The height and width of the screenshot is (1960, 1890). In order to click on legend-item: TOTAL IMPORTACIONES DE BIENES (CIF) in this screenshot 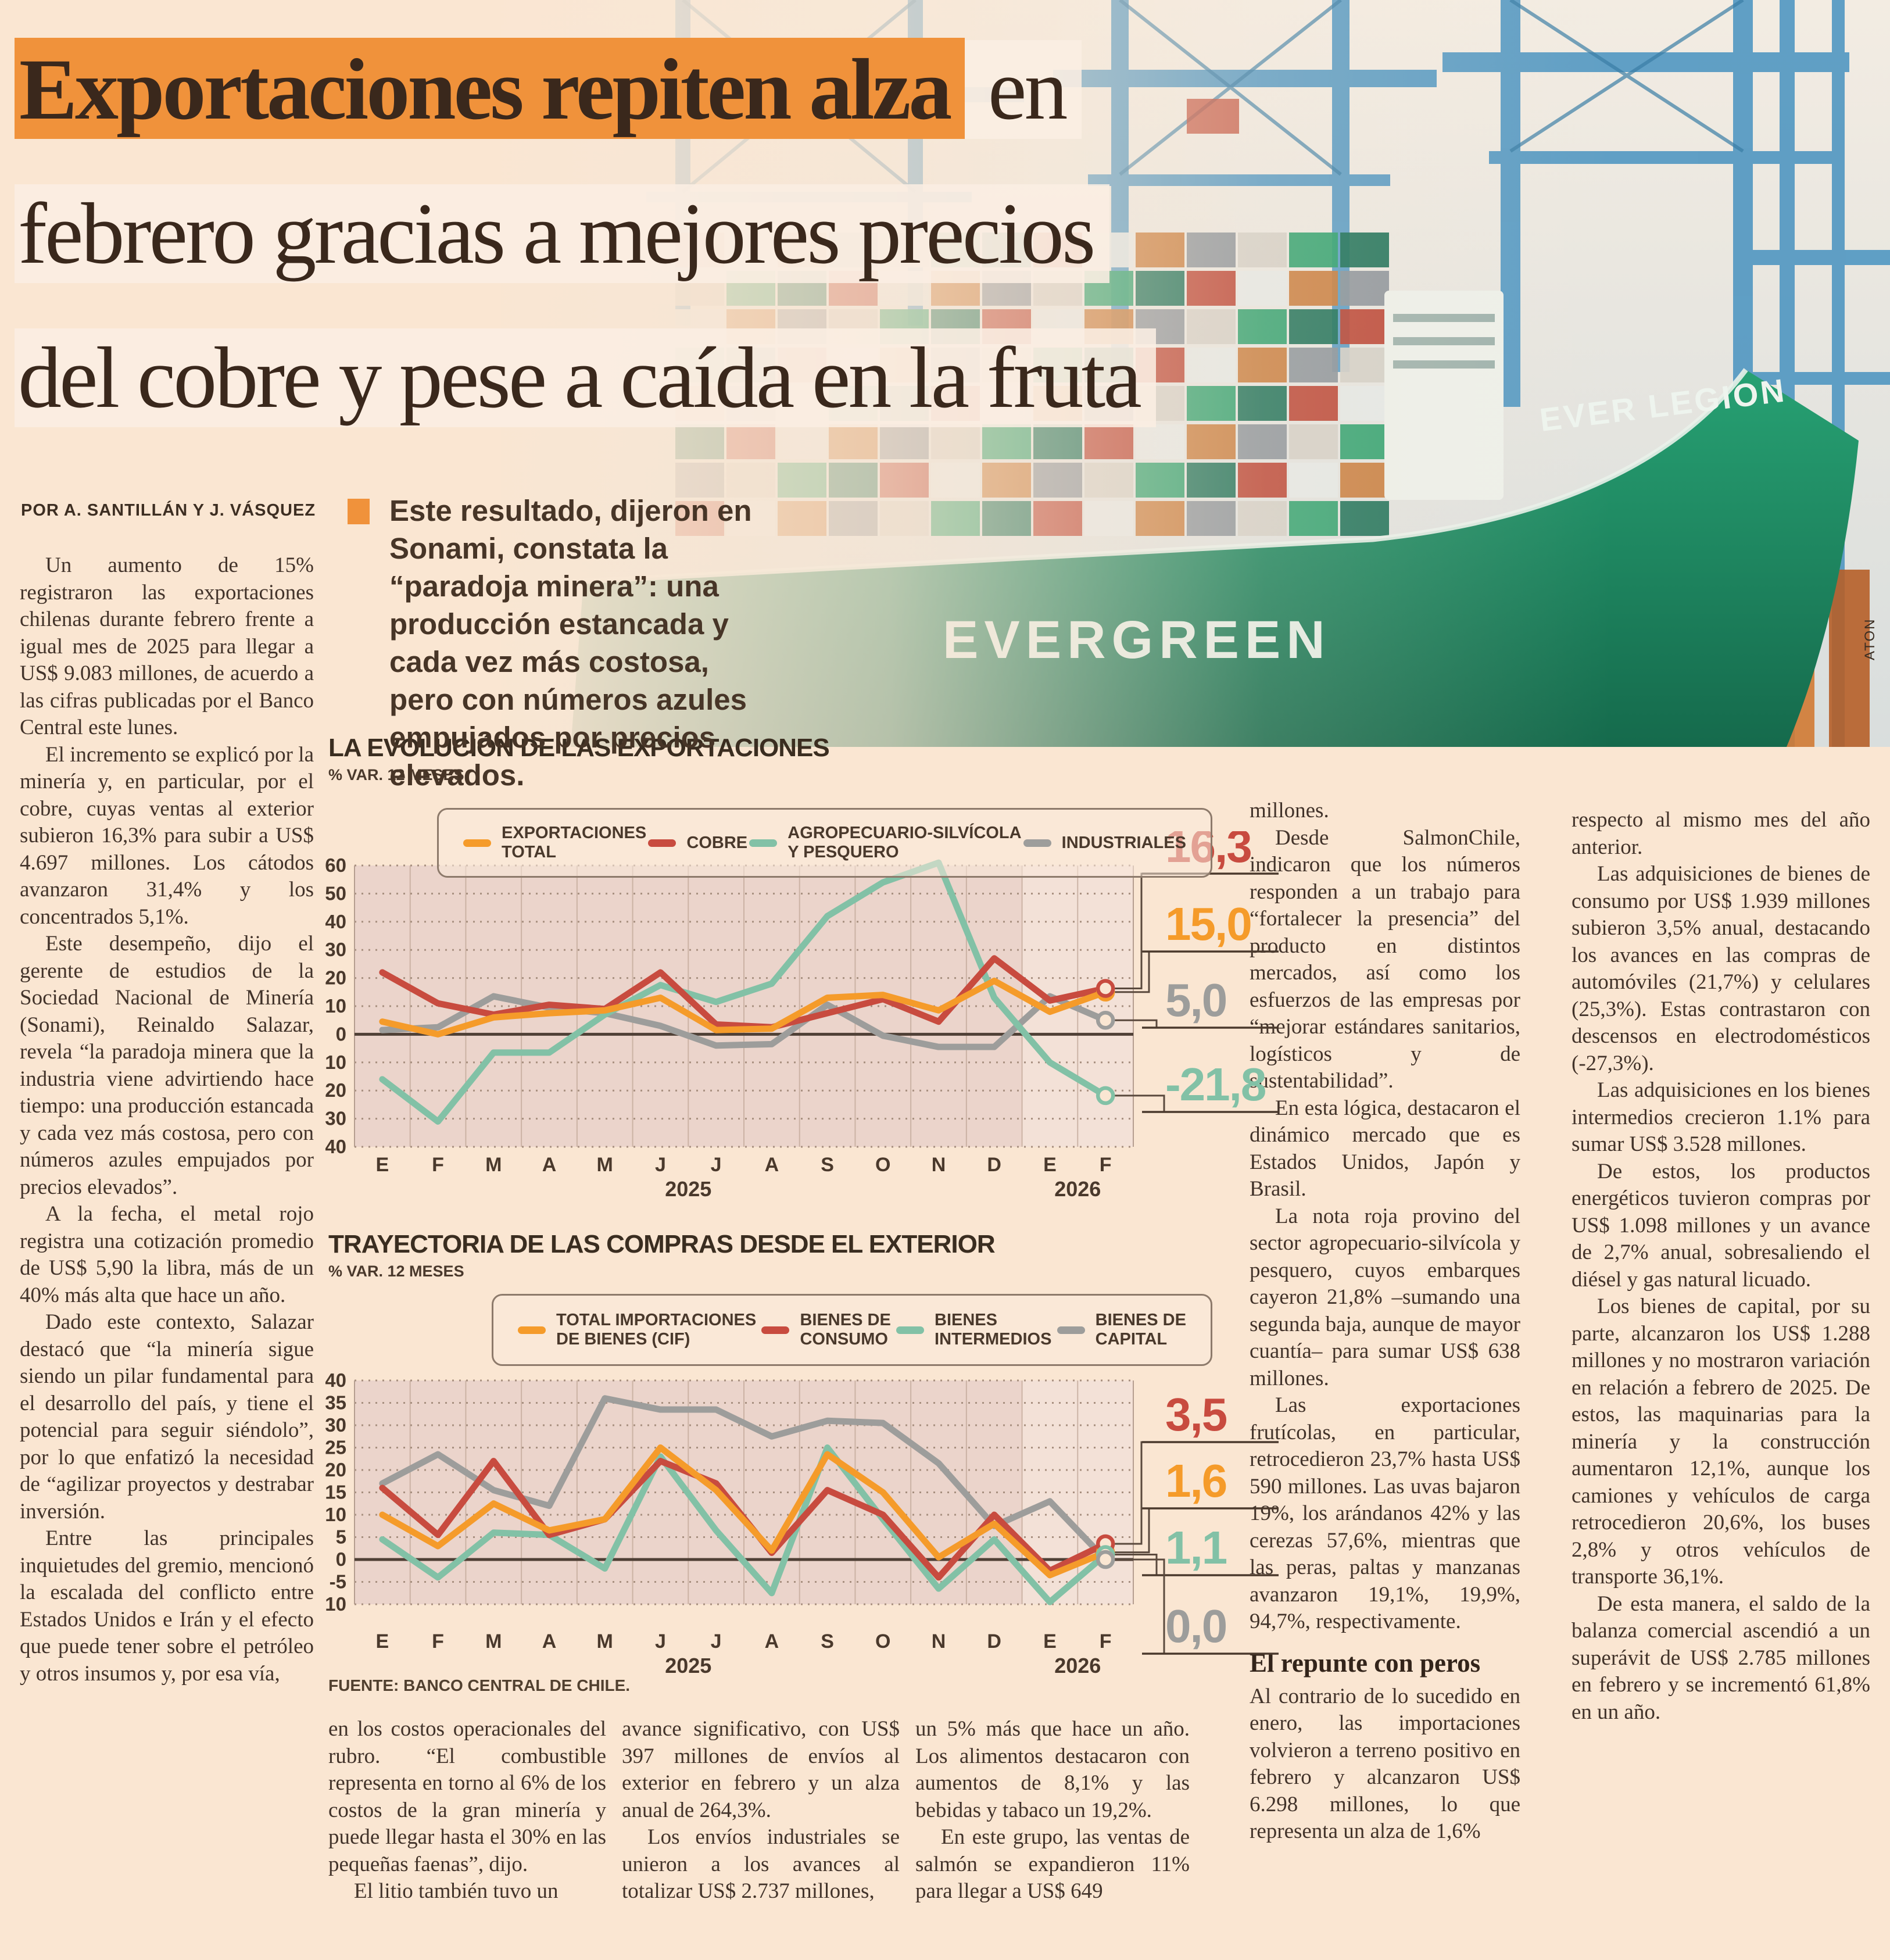, I will do `click(637, 1330)`.